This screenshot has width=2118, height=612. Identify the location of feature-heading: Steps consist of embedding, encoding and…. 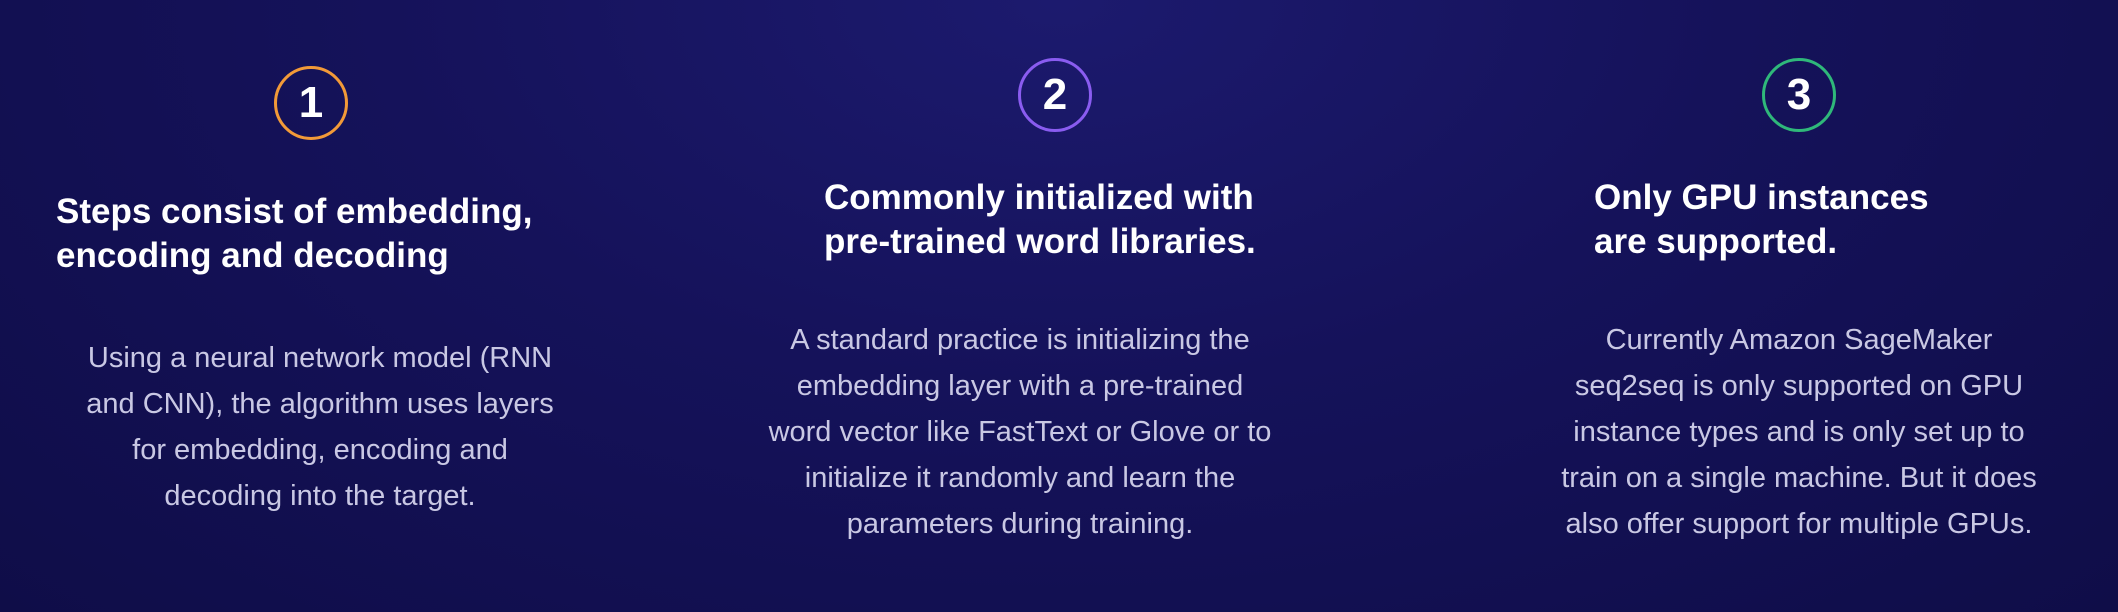
(294, 234).